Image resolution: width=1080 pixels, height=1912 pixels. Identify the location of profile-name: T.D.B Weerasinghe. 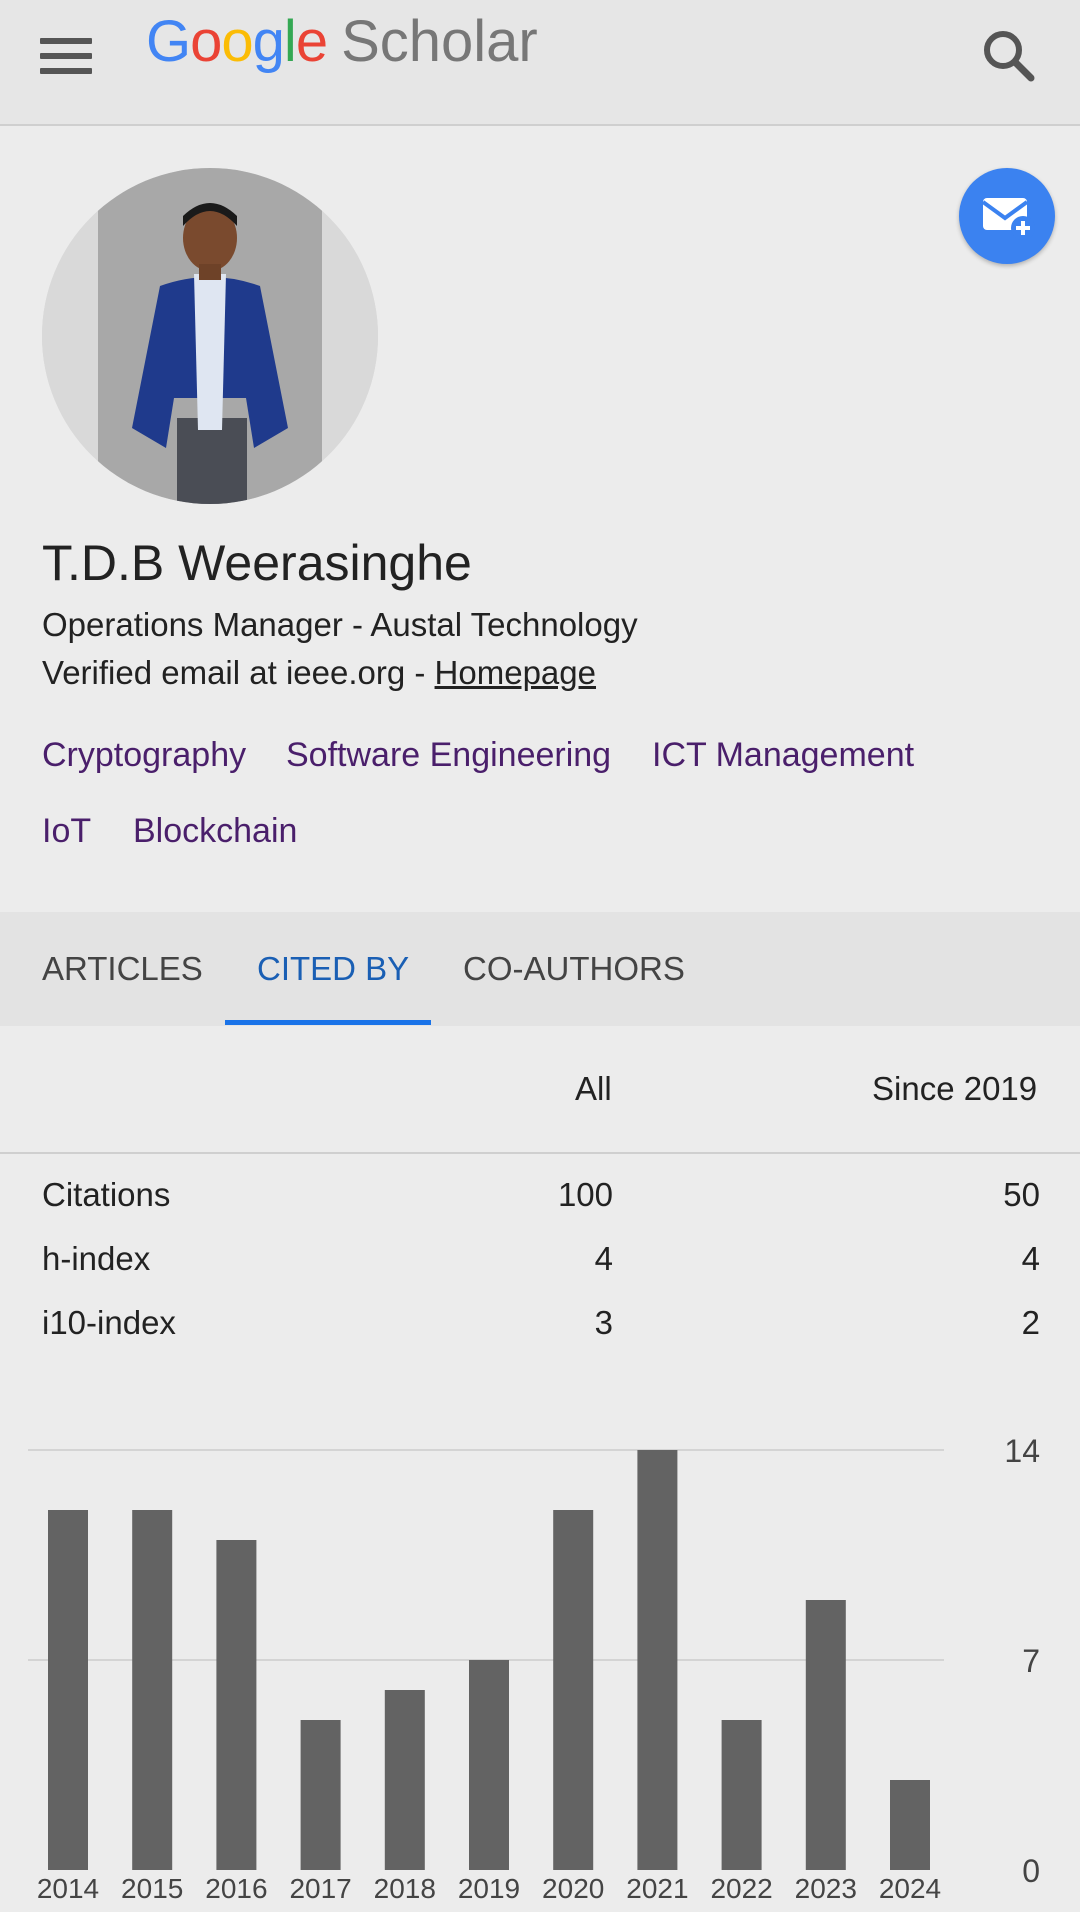
(257, 563).